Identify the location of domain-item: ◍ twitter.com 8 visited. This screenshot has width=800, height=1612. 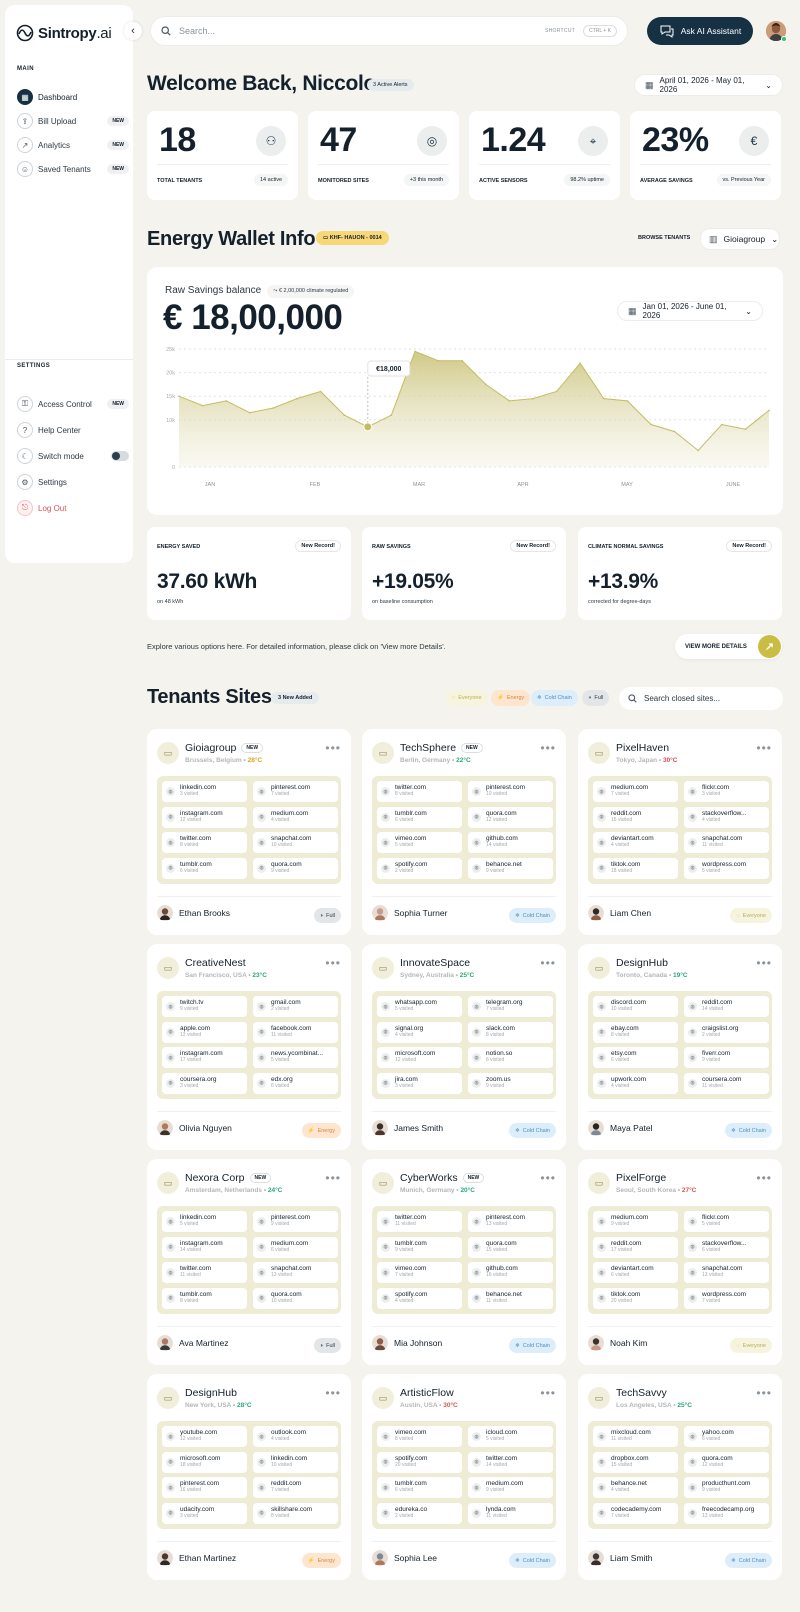
(419, 791).